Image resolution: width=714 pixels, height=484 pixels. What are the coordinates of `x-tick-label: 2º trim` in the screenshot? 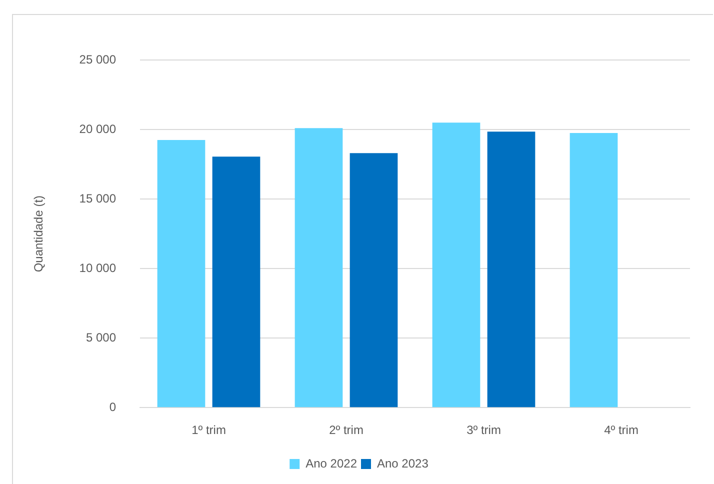 It's located at (346, 430).